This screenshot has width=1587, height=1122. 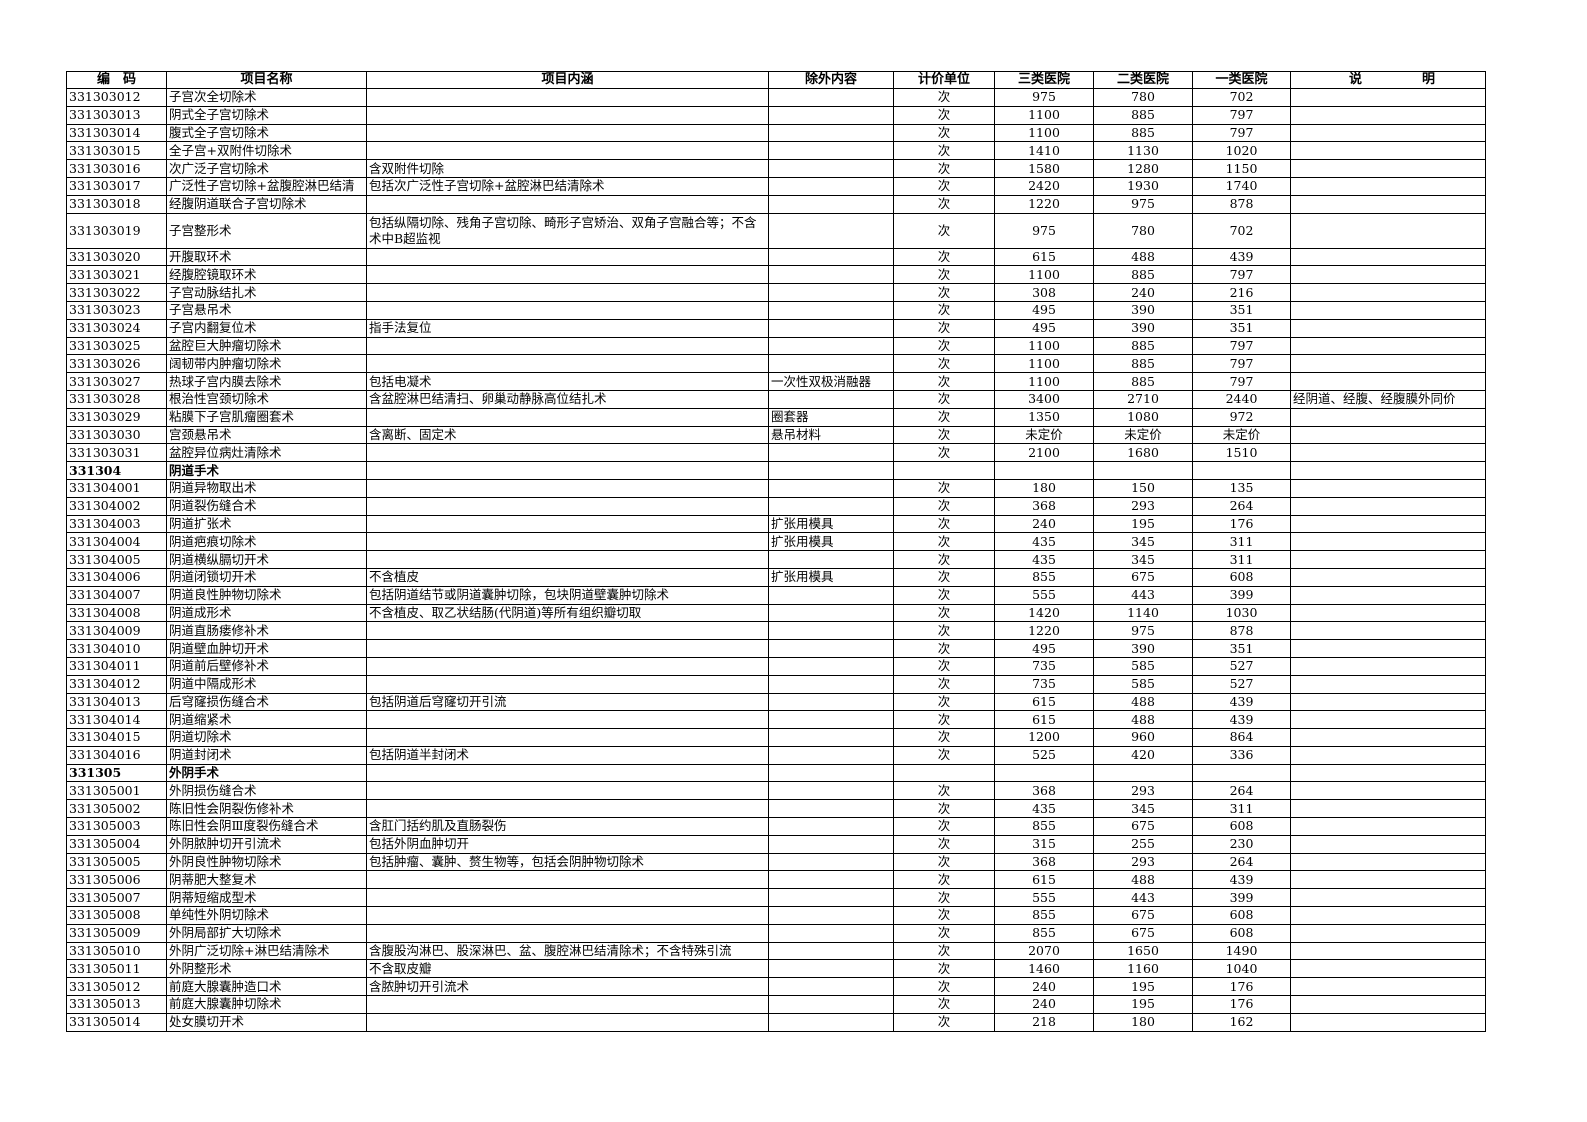 What do you see at coordinates (1143, 435) in the screenshot?
I see `cell-class2-price: 未定价` at bounding box center [1143, 435].